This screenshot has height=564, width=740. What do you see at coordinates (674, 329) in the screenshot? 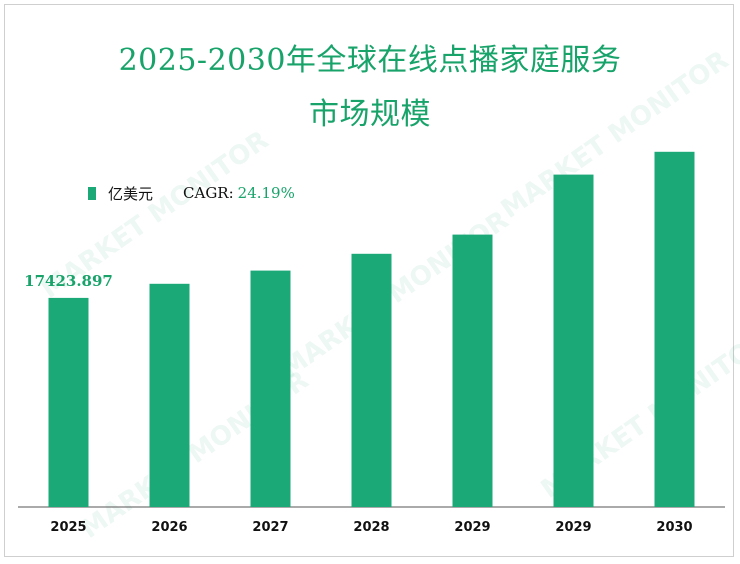
I see `bar-2030` at bounding box center [674, 329].